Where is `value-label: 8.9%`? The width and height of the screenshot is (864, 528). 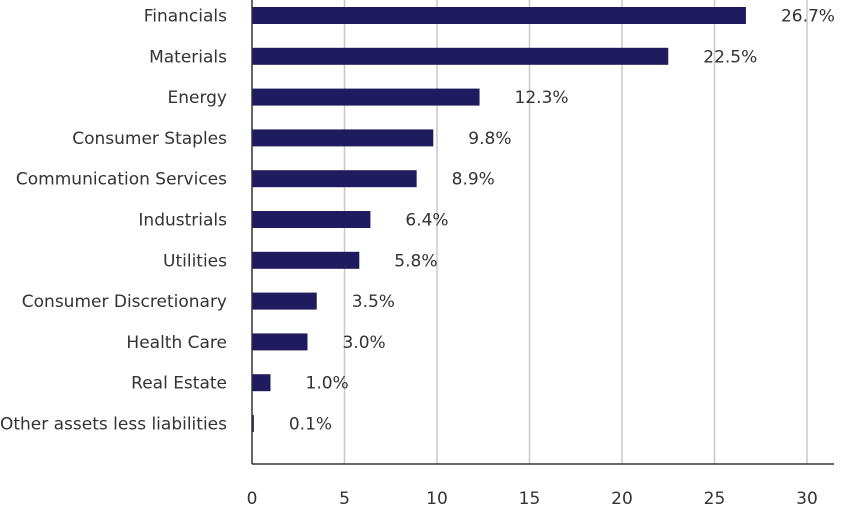
value-label: 8.9% is located at coordinates (473, 180).